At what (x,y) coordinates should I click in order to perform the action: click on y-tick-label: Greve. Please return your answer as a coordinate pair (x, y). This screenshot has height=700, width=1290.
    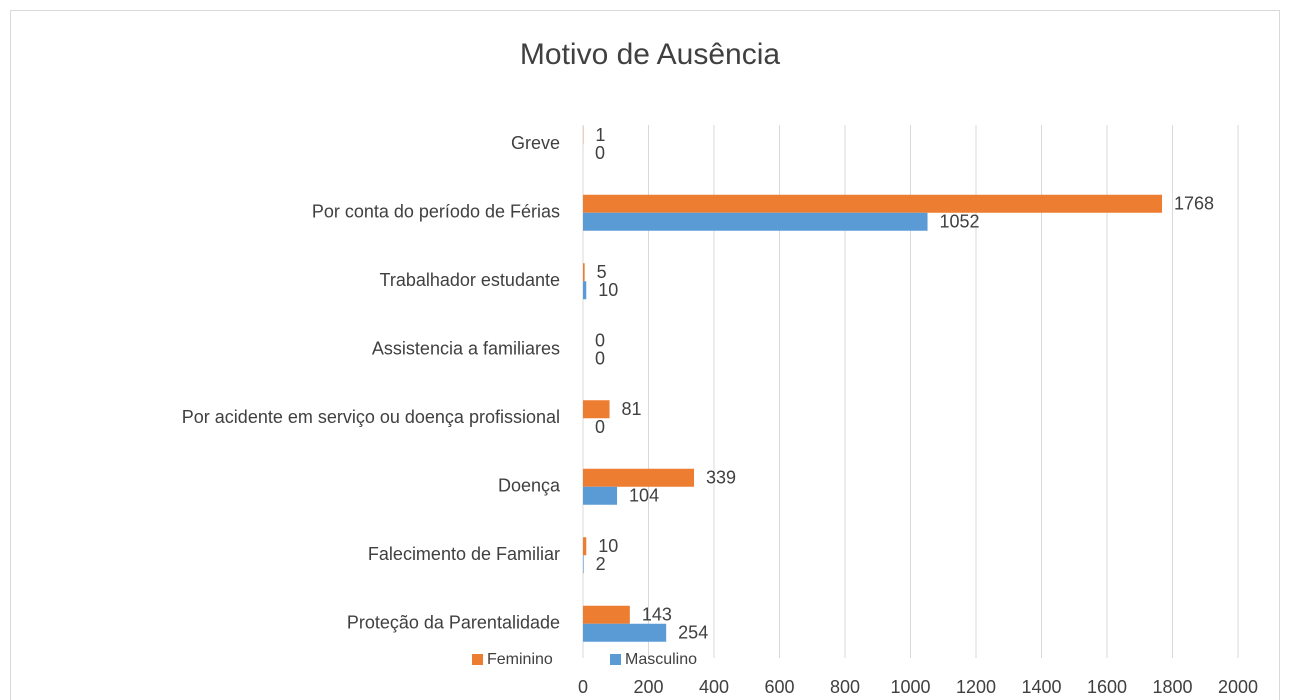
    Looking at the image, I should click on (535, 143).